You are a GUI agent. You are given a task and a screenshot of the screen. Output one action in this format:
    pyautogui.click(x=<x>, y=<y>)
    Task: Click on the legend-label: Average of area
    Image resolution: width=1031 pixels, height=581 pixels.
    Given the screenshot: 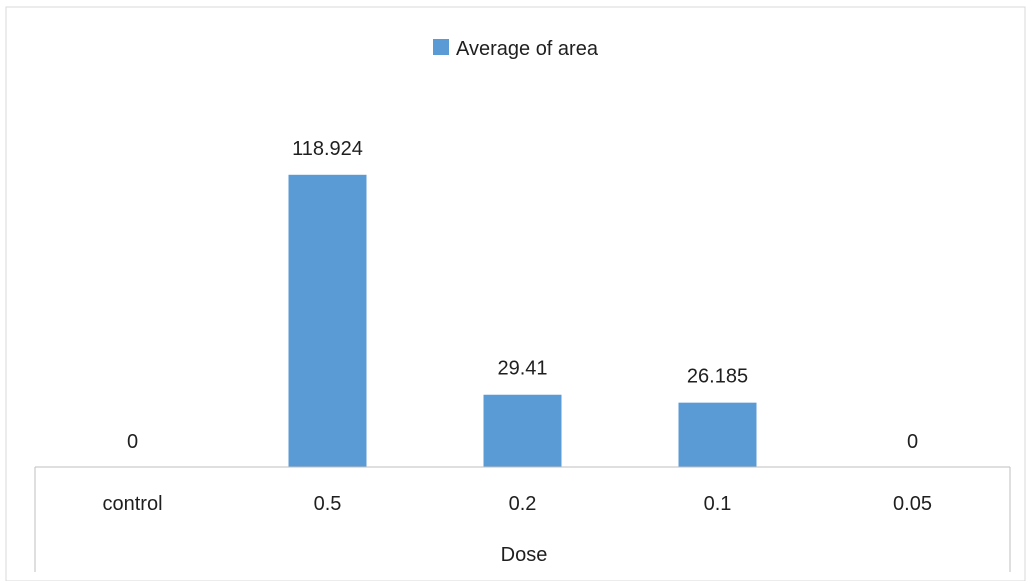 What is the action you would take?
    pyautogui.click(x=527, y=49)
    